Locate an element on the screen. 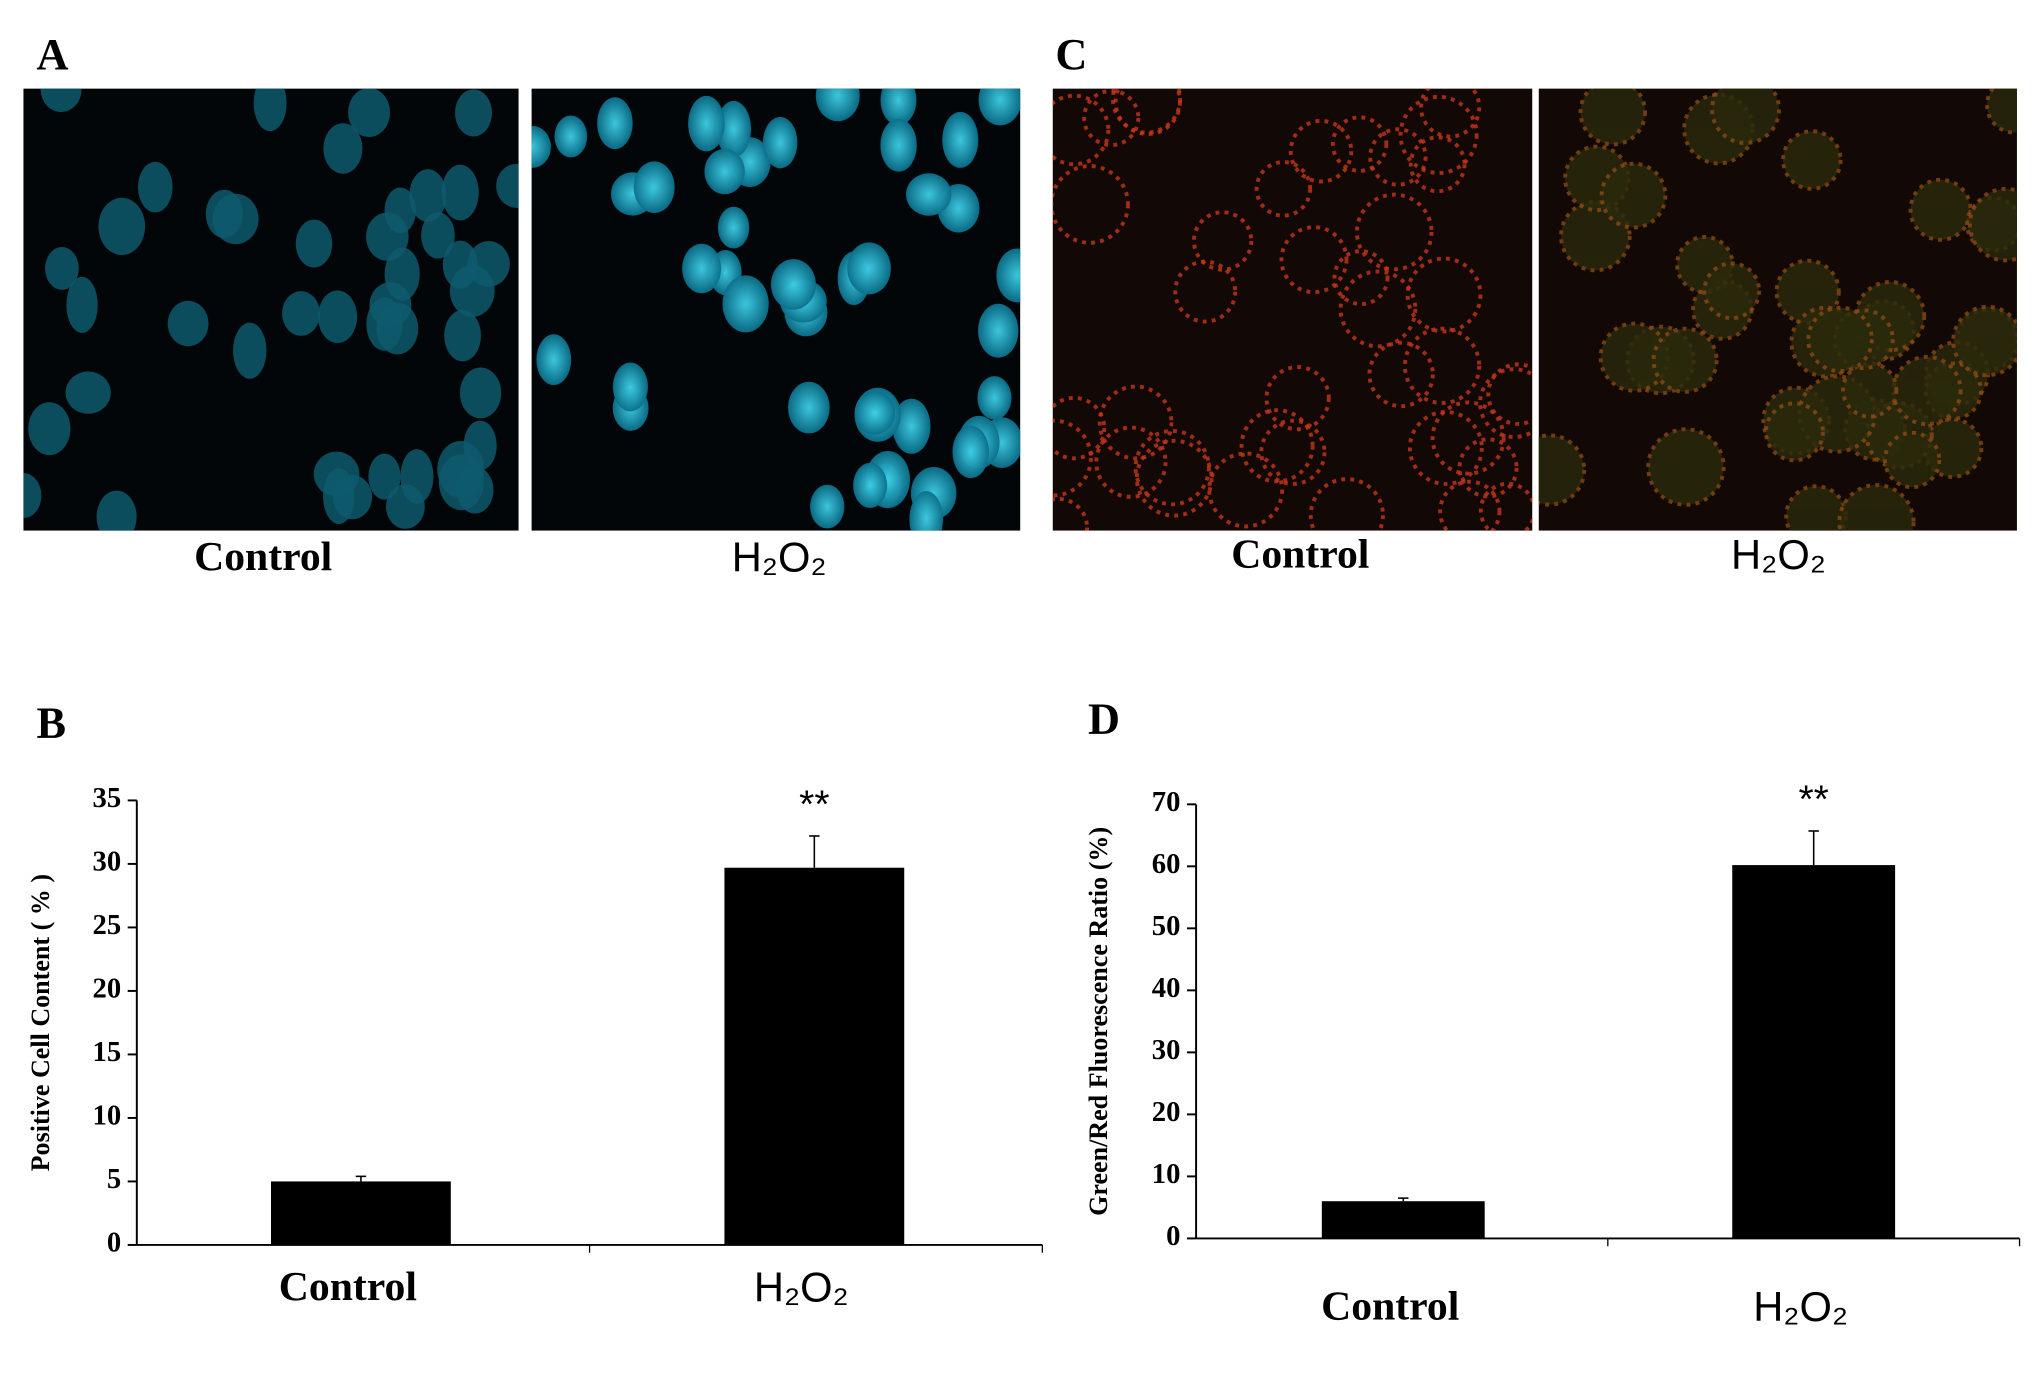 This screenshot has width=2043, height=1374. y-tick-label: 15 is located at coordinates (107, 1052).